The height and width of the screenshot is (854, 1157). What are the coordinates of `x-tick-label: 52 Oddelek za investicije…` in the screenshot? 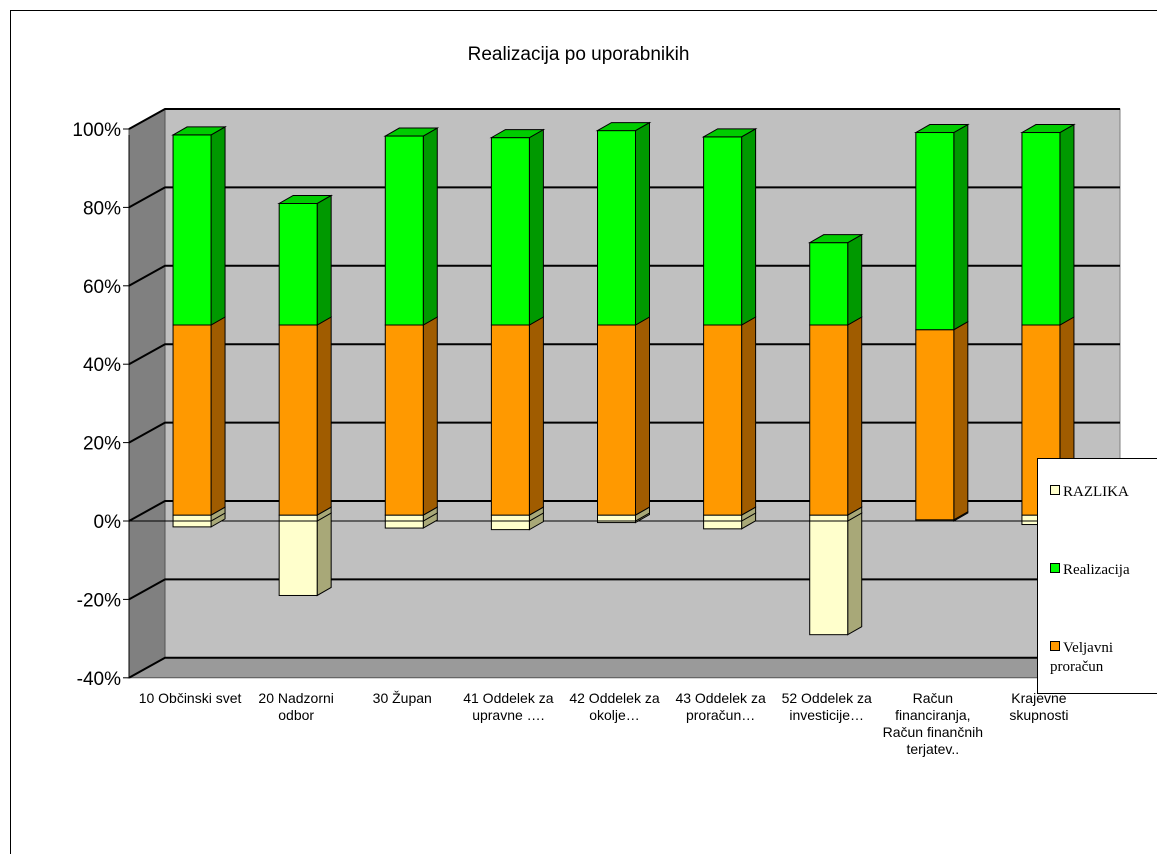 It's located at (826, 706).